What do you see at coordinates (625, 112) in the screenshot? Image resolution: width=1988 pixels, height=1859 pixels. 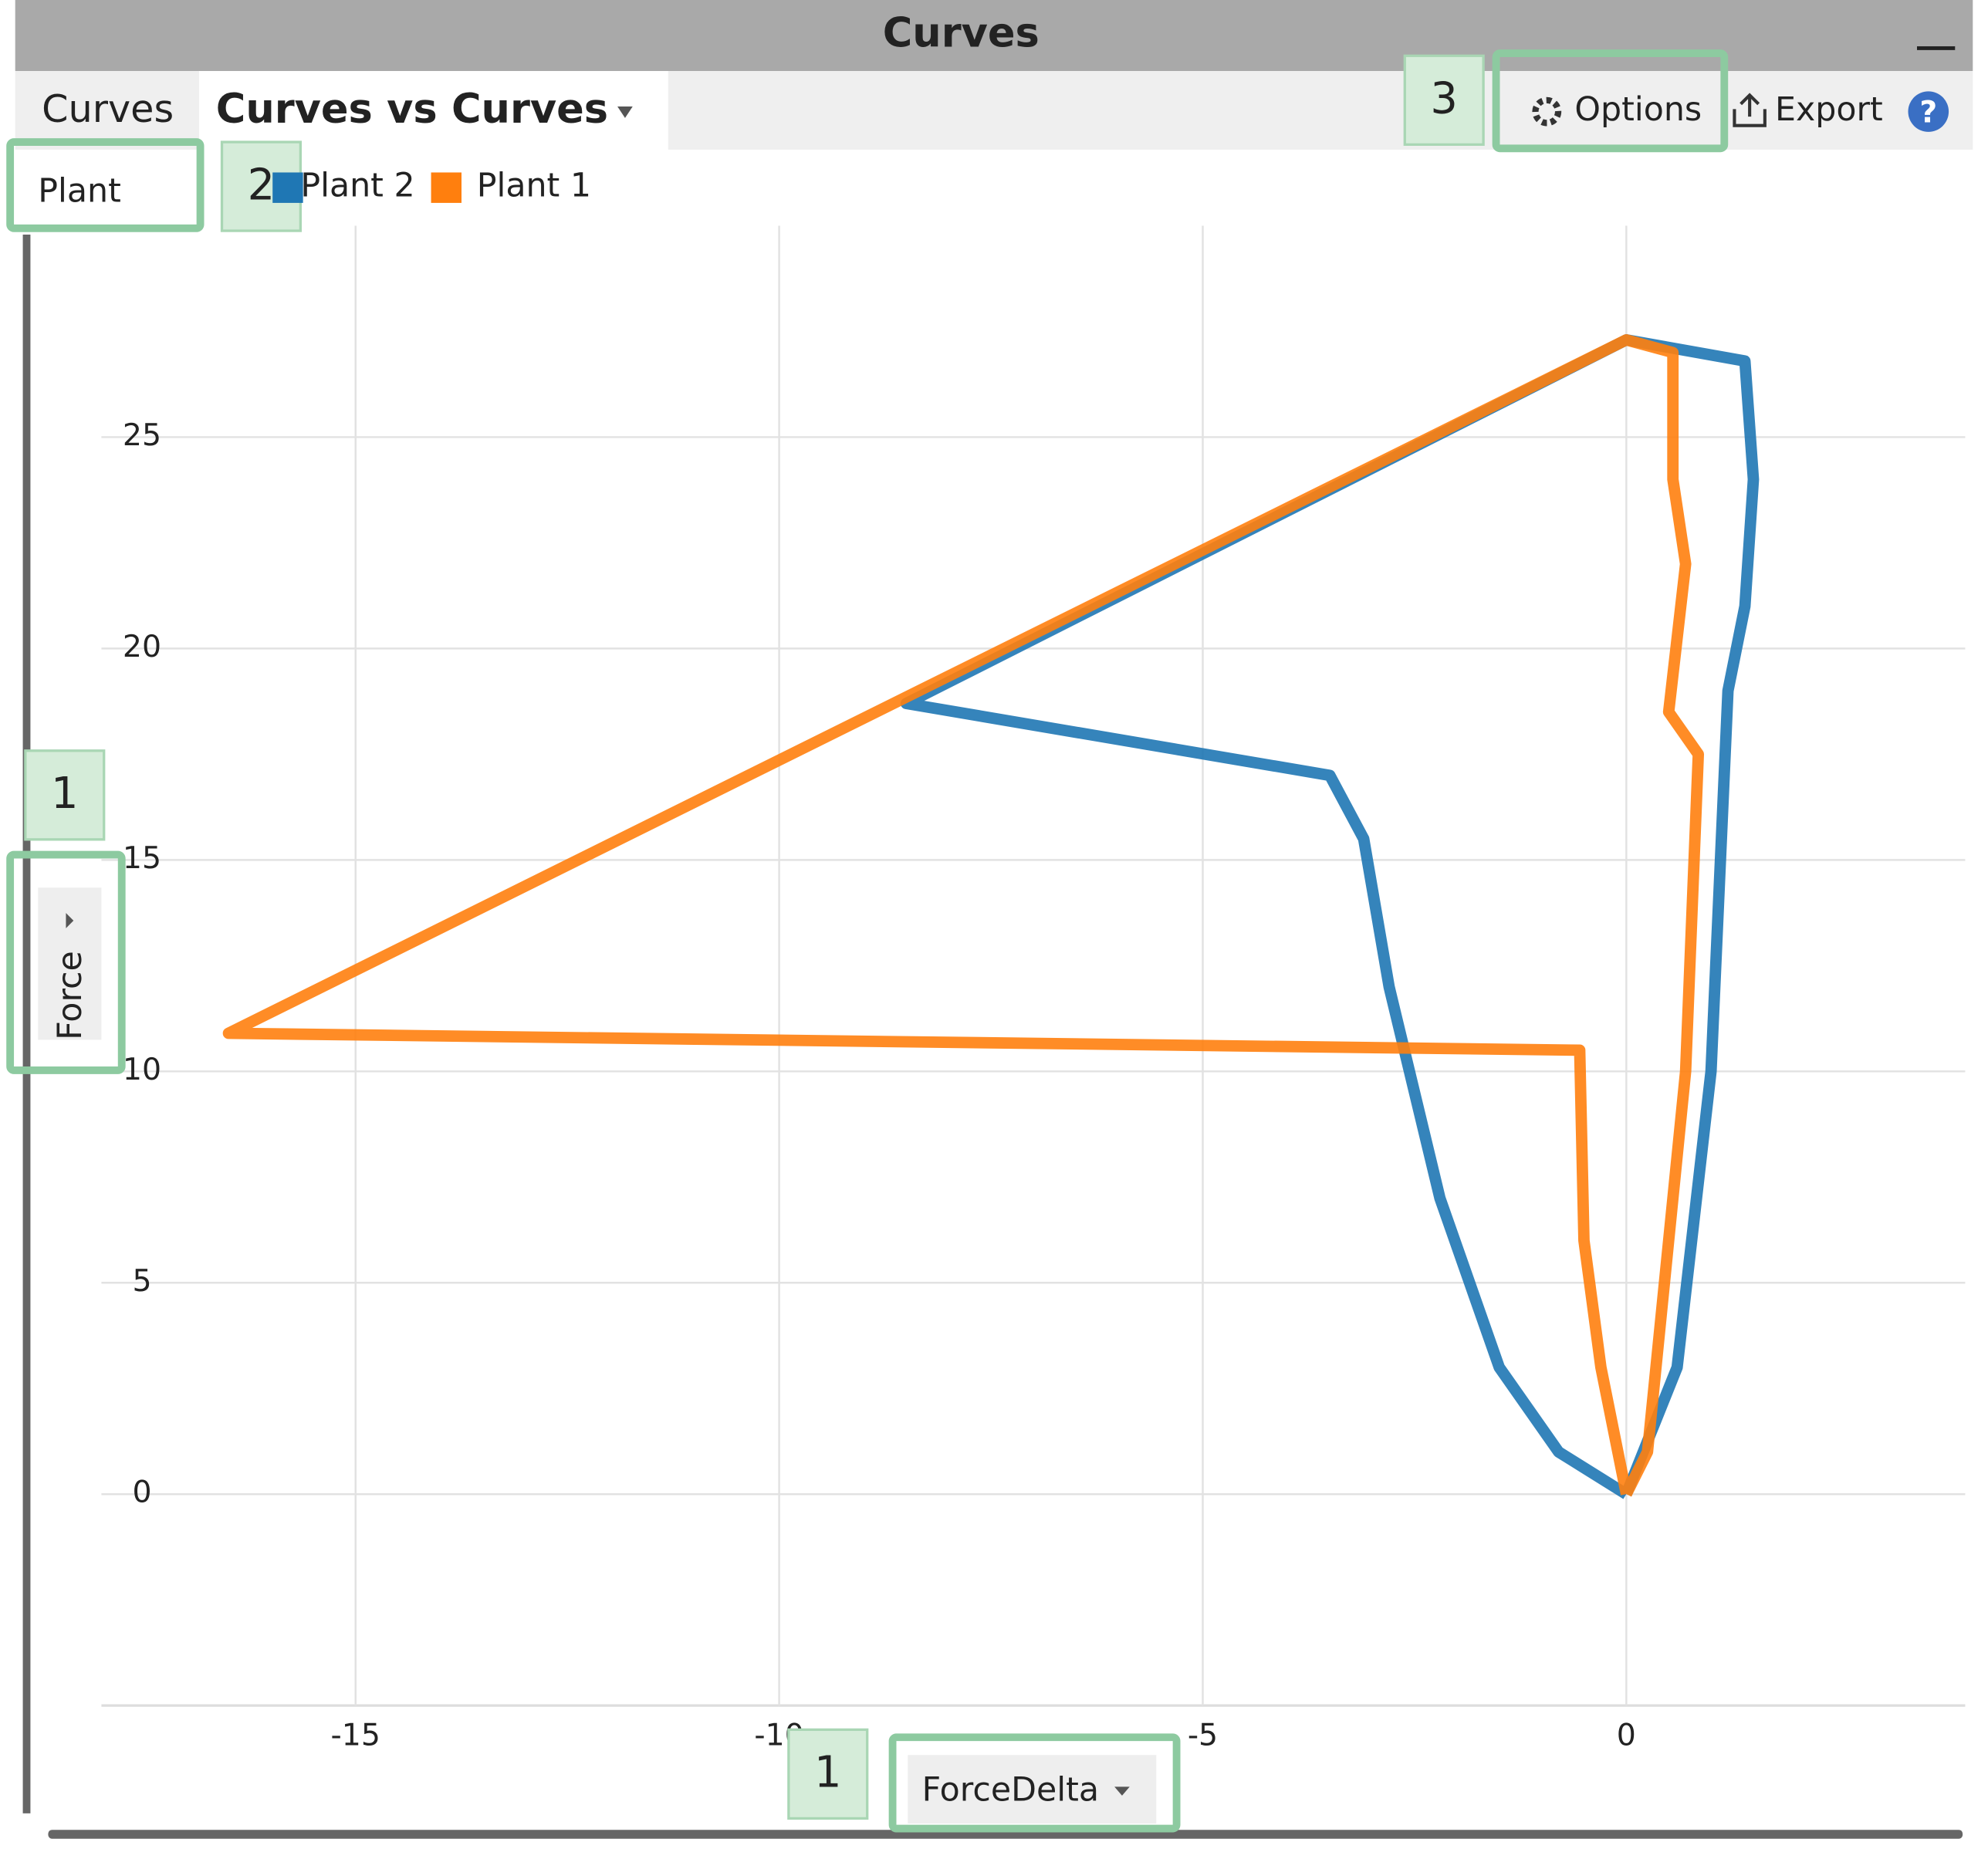 I see `tab-dropdown` at bounding box center [625, 112].